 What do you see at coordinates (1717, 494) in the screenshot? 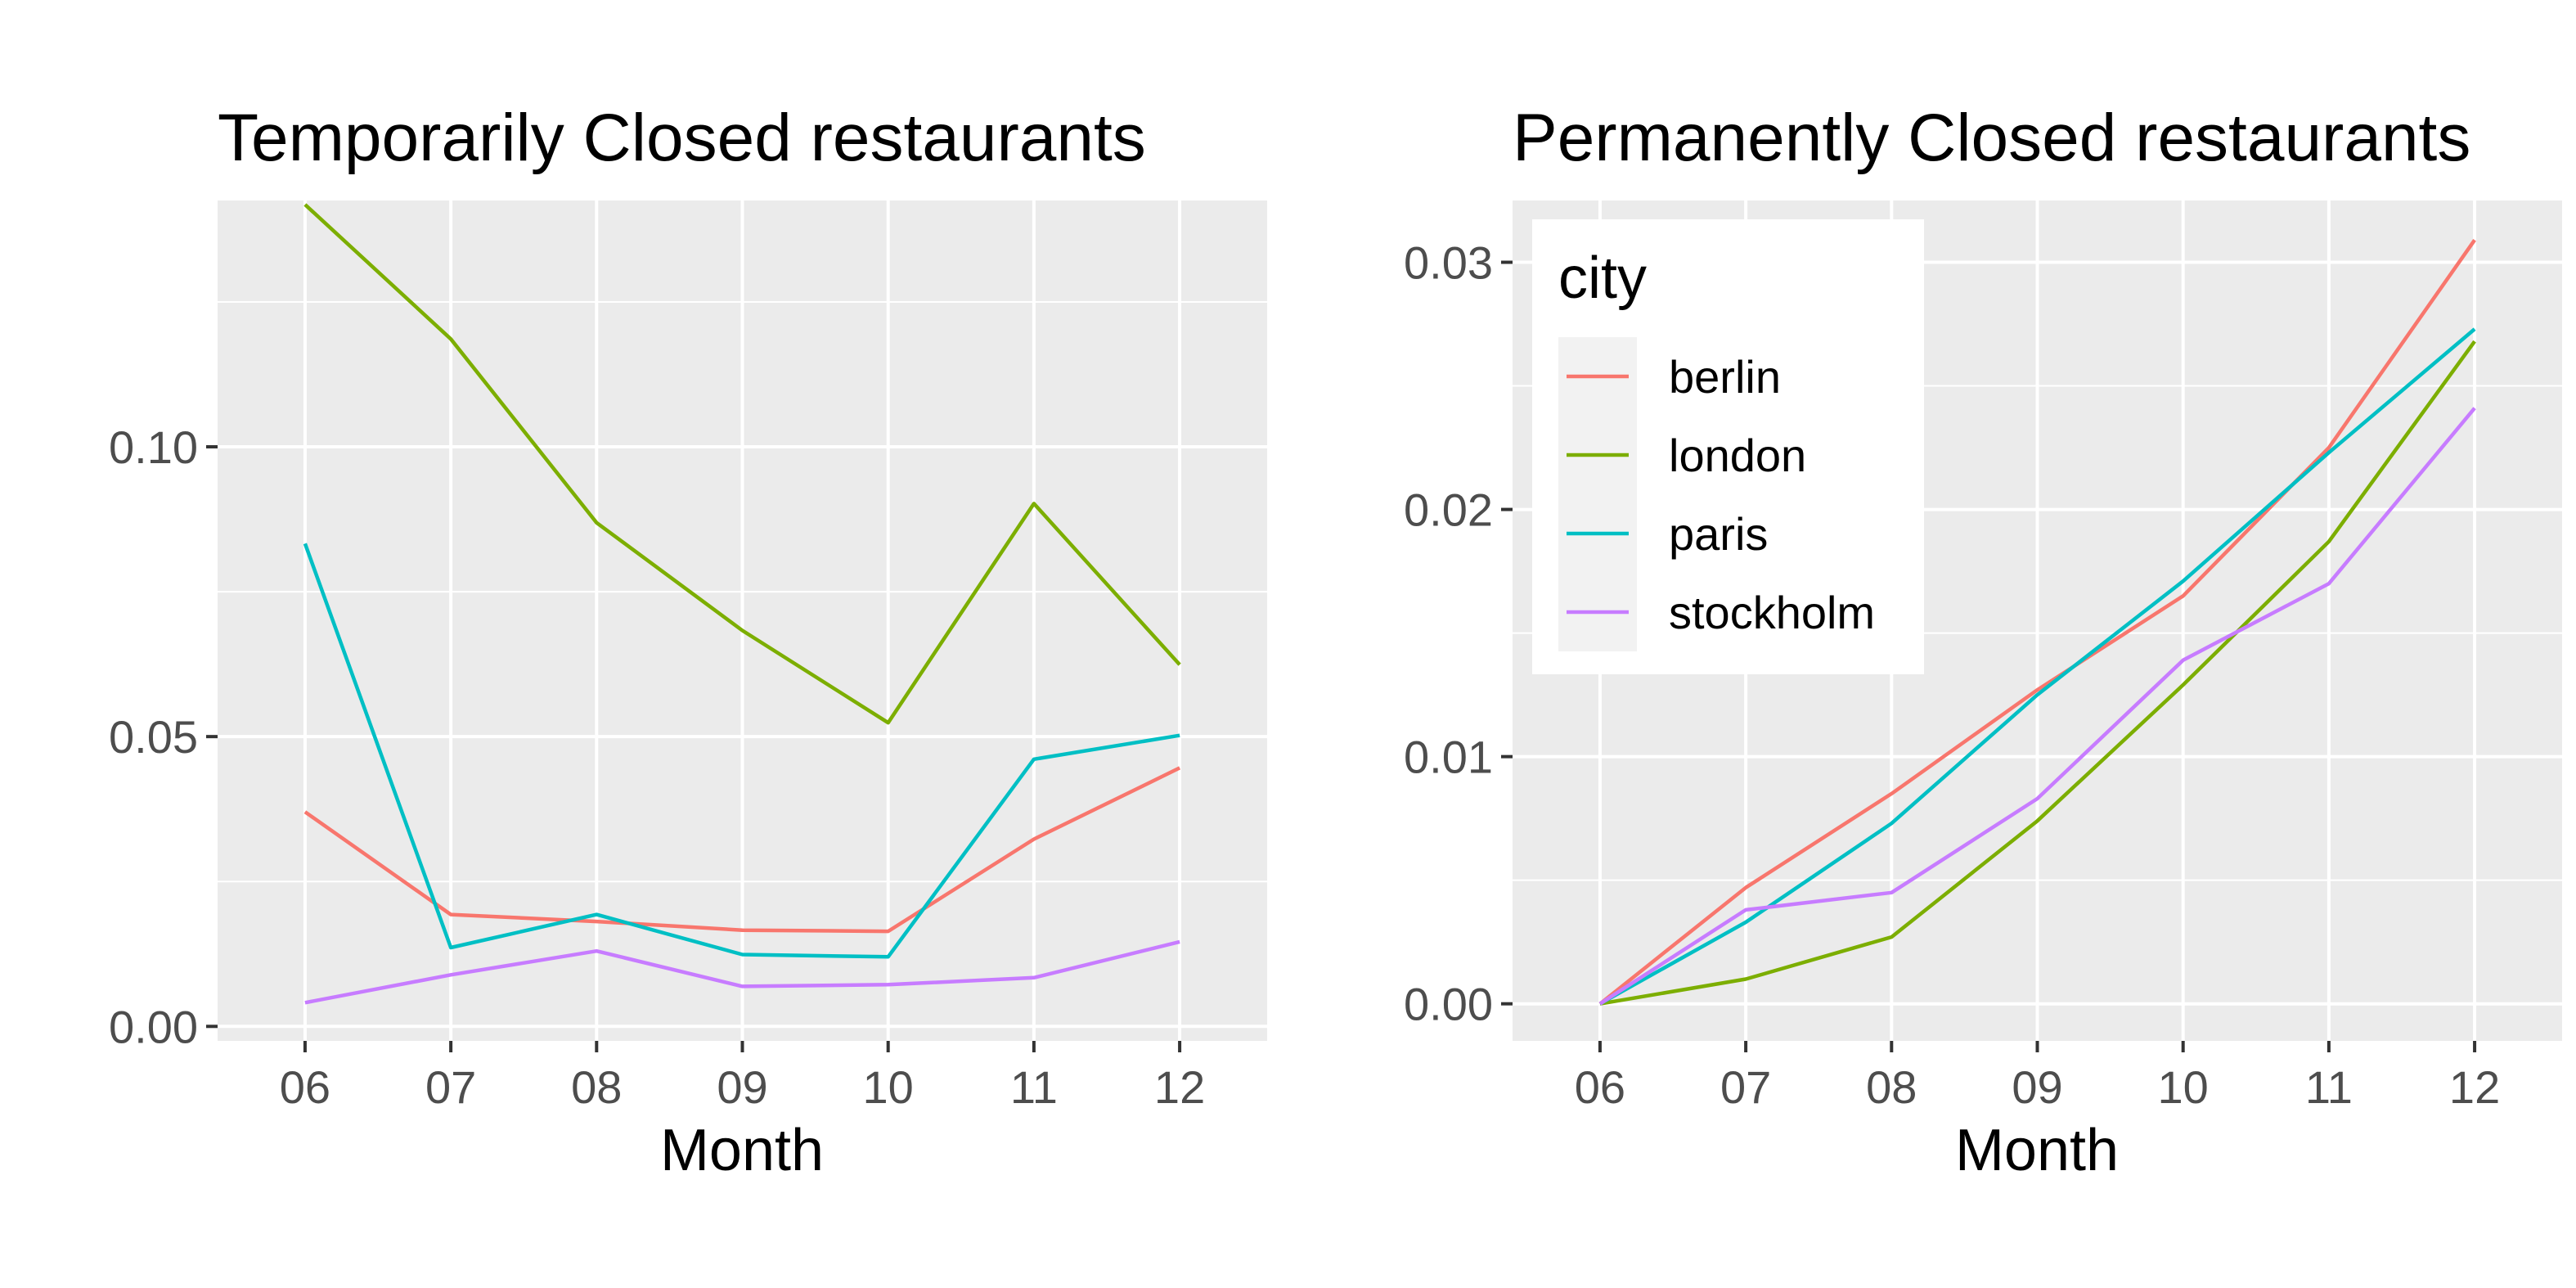
I see `legend-entries: berlin london paris stockholm` at bounding box center [1717, 494].